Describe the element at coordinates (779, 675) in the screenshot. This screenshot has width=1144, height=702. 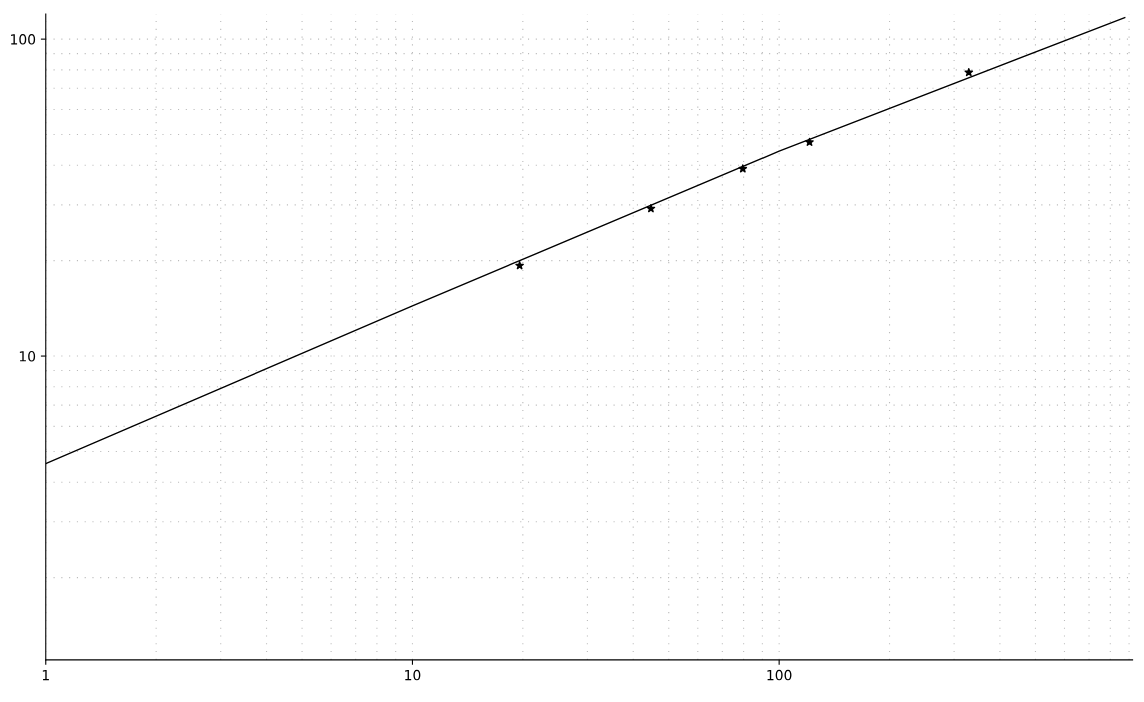
I see `x-tick-label: 100` at that location.